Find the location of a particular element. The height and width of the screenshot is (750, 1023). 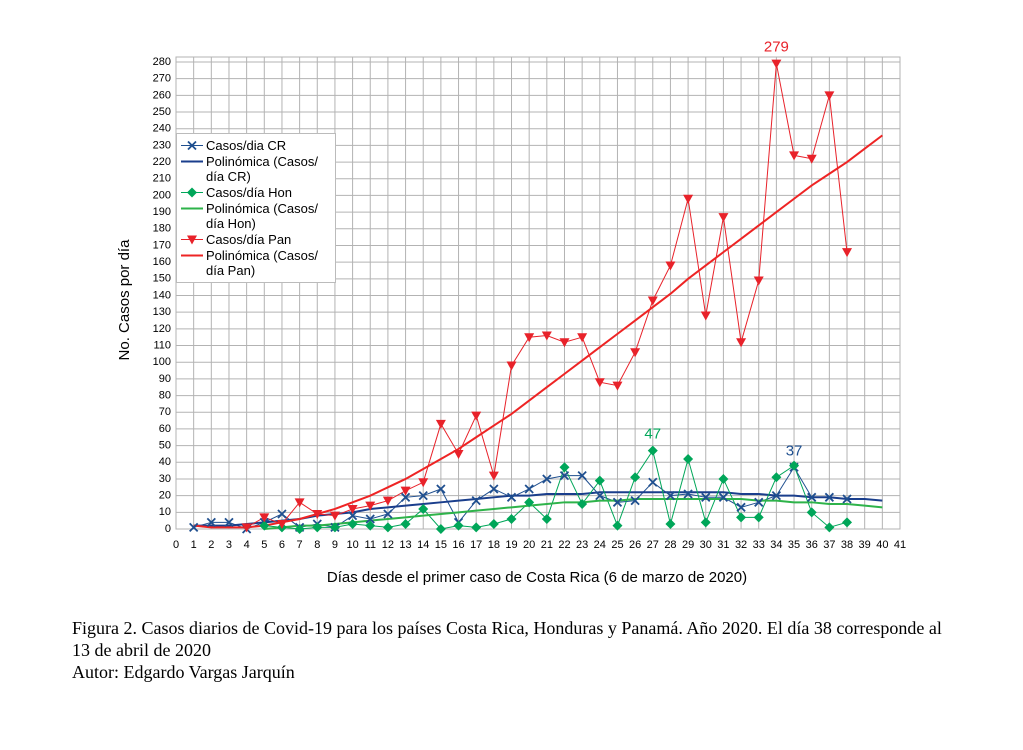

y-tick-label: 50 is located at coordinates (165, 446).